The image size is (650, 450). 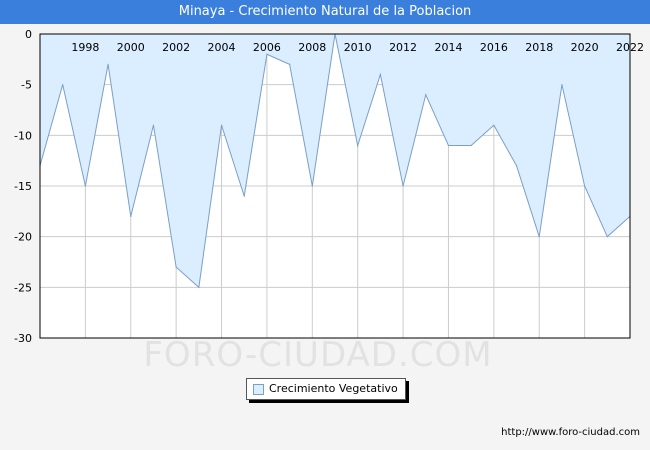 What do you see at coordinates (153, 125) in the screenshot?
I see `data-point-2001` at bounding box center [153, 125].